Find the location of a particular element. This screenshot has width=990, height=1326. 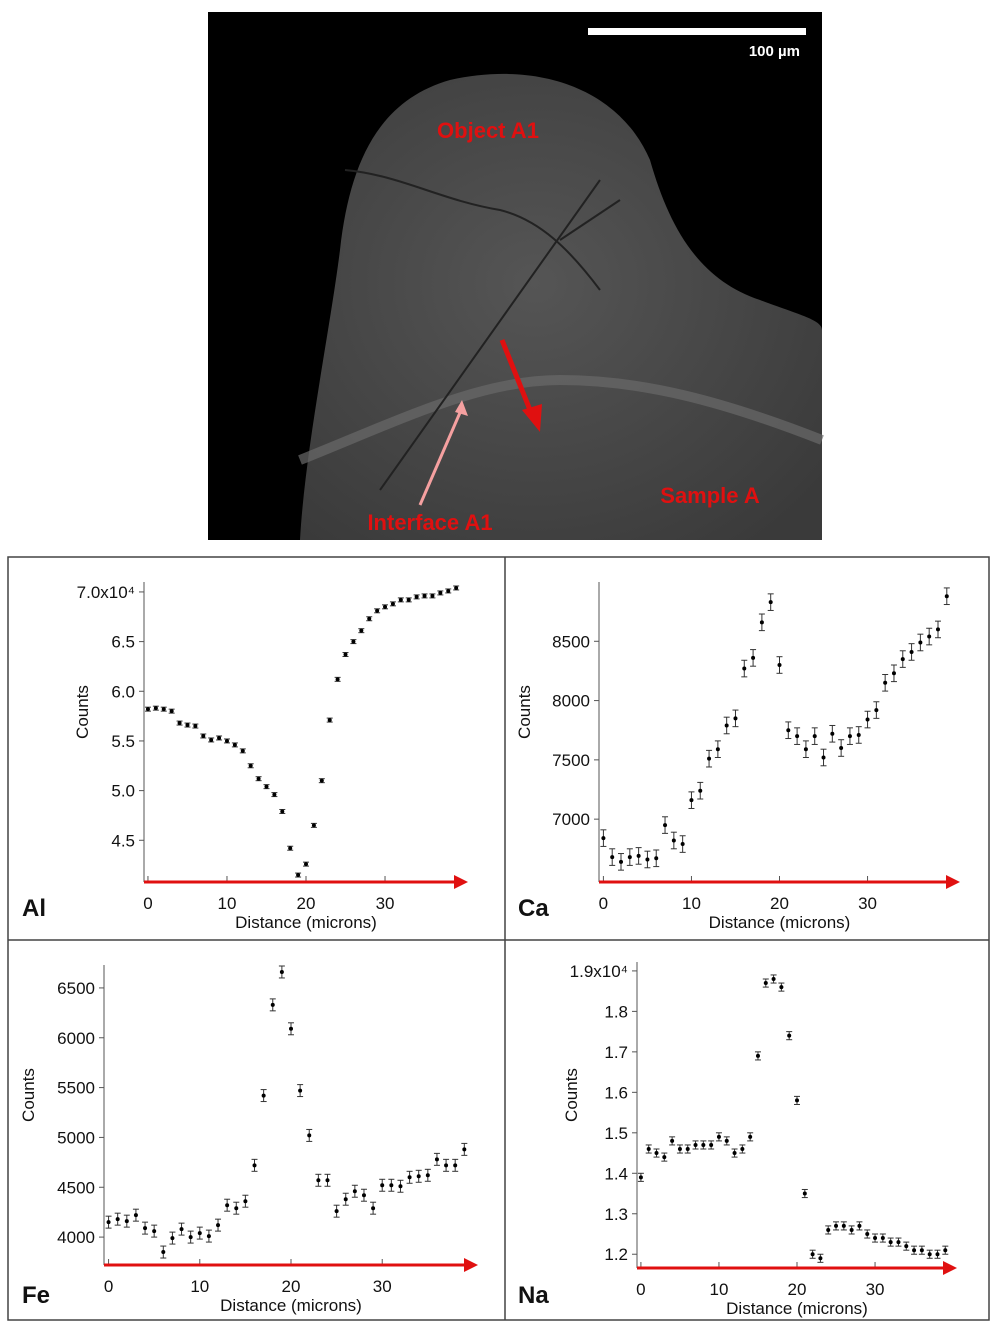

y-axis-label: Counts is located at coordinates (28, 1095).